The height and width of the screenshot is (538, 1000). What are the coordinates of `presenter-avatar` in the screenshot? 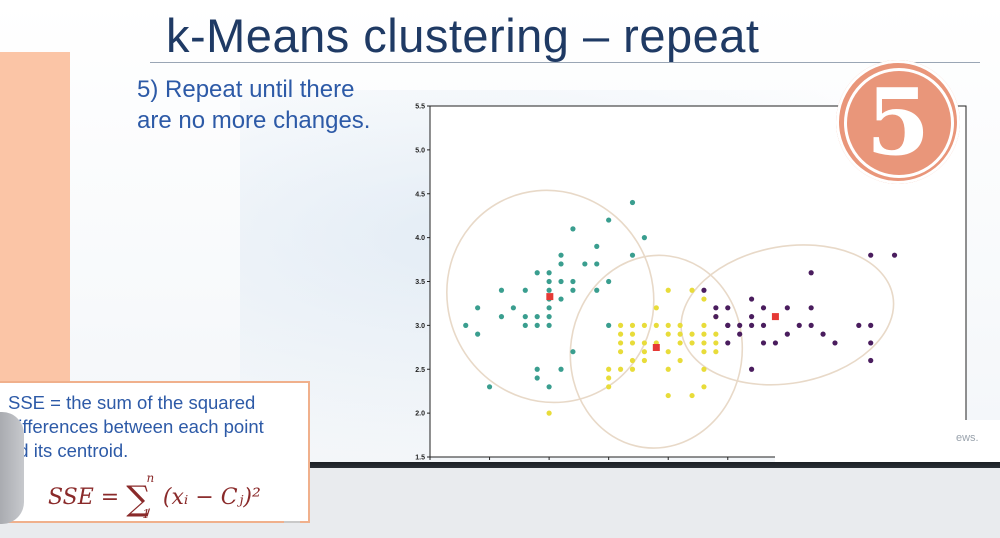 It's located at (12, 468).